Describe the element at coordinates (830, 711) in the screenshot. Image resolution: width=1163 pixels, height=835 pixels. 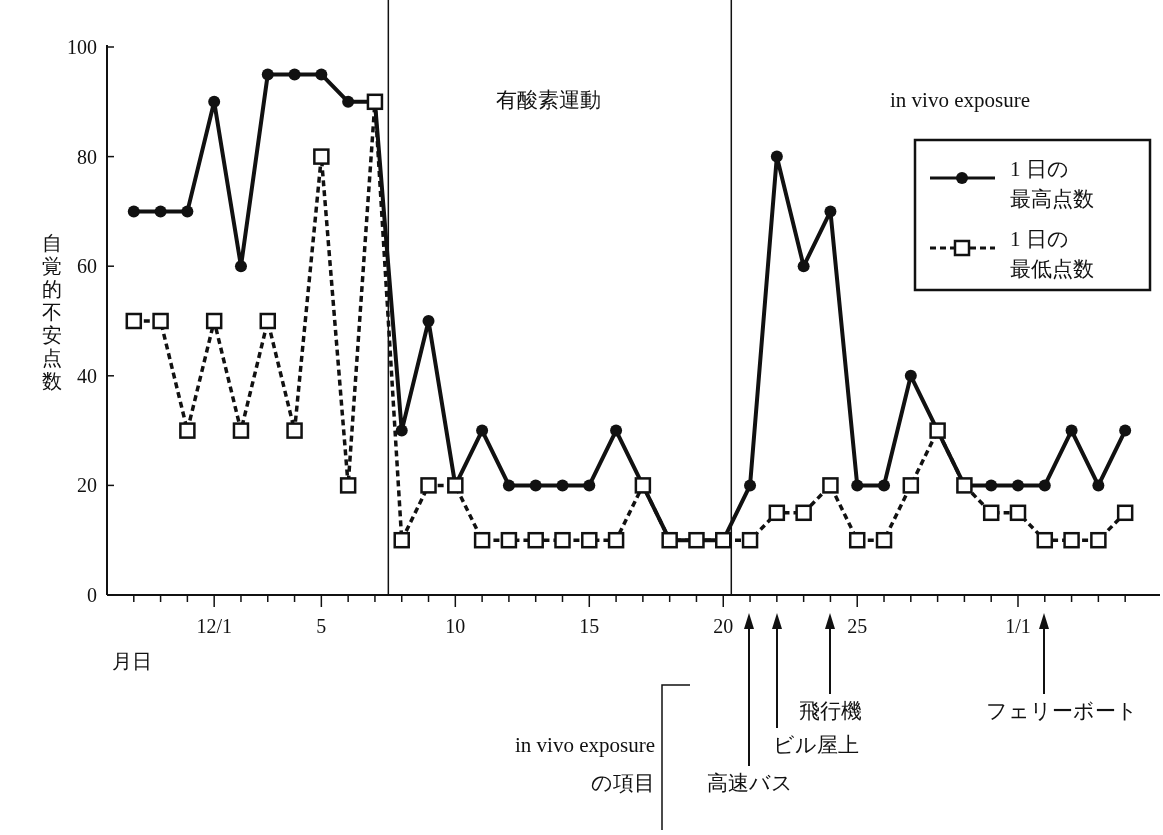
I see `text: 飛行機` at that location.